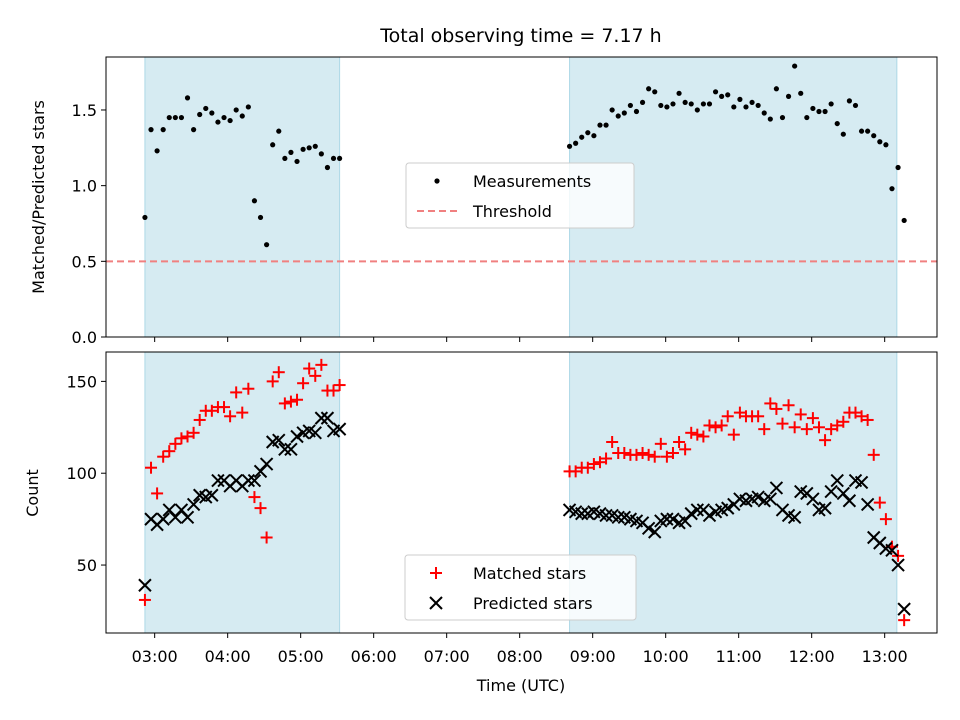  I want to click on x-tick-label: 12:00, so click(812, 656).